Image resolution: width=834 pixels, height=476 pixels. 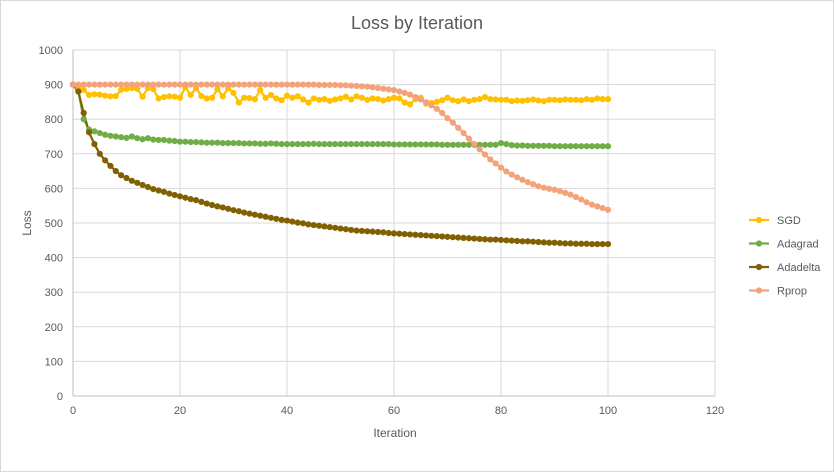 I want to click on y-tick-label: 800, so click(x=54, y=120).